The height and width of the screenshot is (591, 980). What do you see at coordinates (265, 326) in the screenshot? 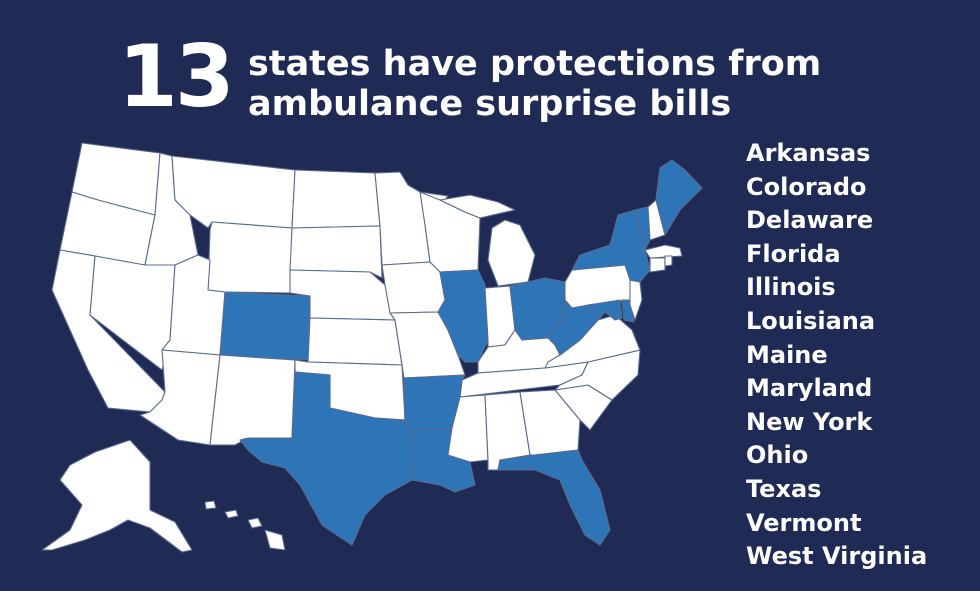
I see `state-colorado` at bounding box center [265, 326].